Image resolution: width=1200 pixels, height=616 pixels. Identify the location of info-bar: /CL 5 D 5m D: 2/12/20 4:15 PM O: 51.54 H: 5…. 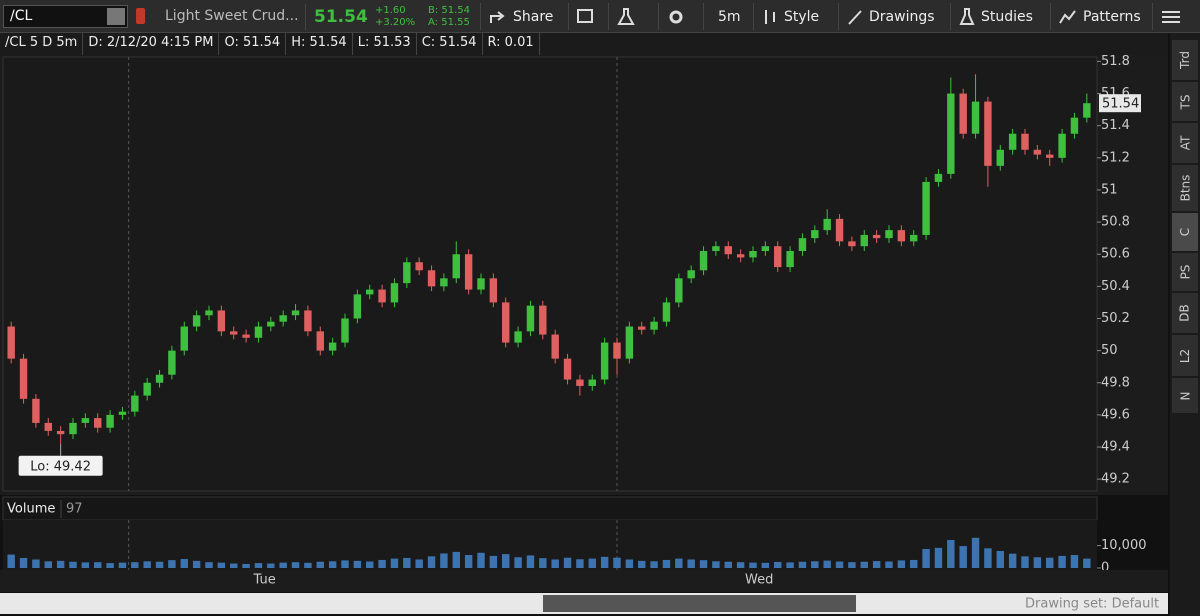
(584, 44).